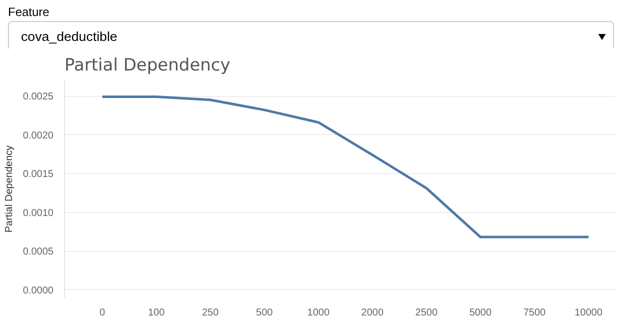 Image resolution: width=624 pixels, height=324 pixels. Describe the element at coordinates (147, 66) in the screenshot. I see `chart-title: Partial Dependency` at that location.